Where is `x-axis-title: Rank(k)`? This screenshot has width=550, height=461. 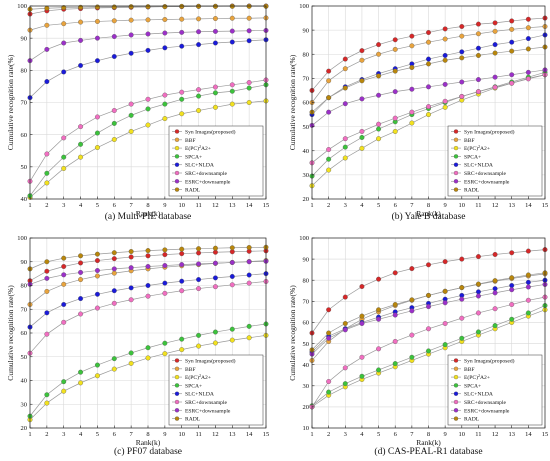 x-axis-title: Rank(k) is located at coordinates (428, 213).